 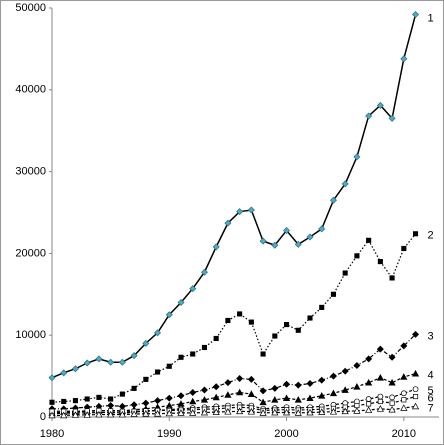 What do you see at coordinates (431, 336) in the screenshot?
I see `series-label: 3` at bounding box center [431, 336].